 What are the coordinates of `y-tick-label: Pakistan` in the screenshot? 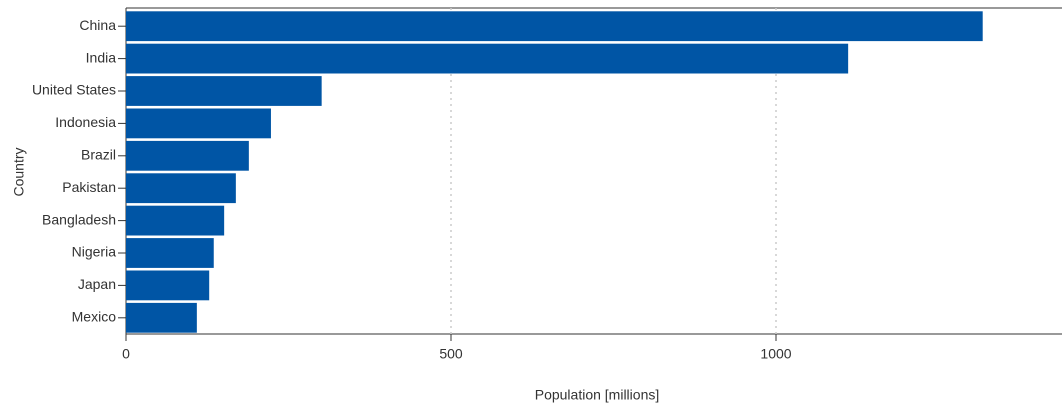 It's located at (89, 187).